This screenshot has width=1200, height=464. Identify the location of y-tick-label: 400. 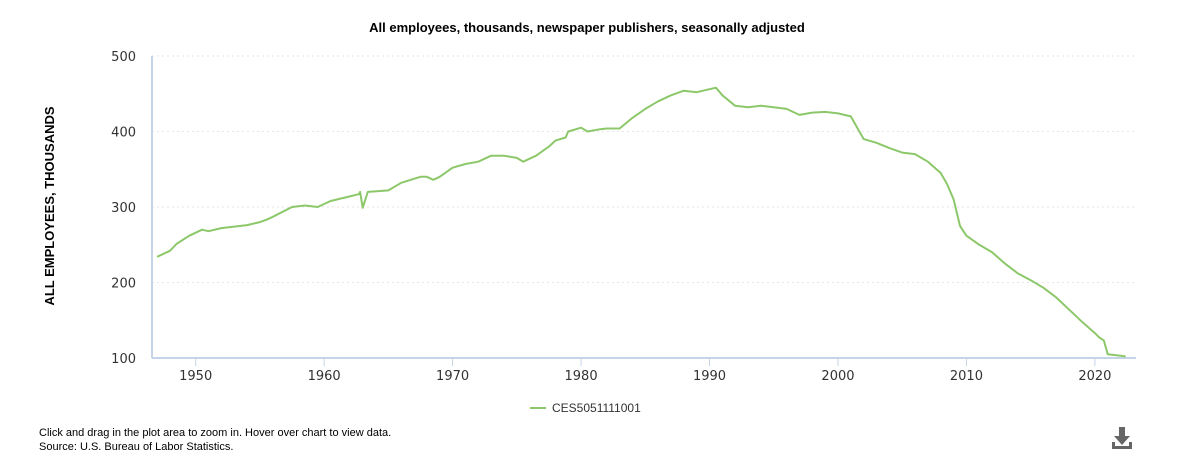
(123, 133).